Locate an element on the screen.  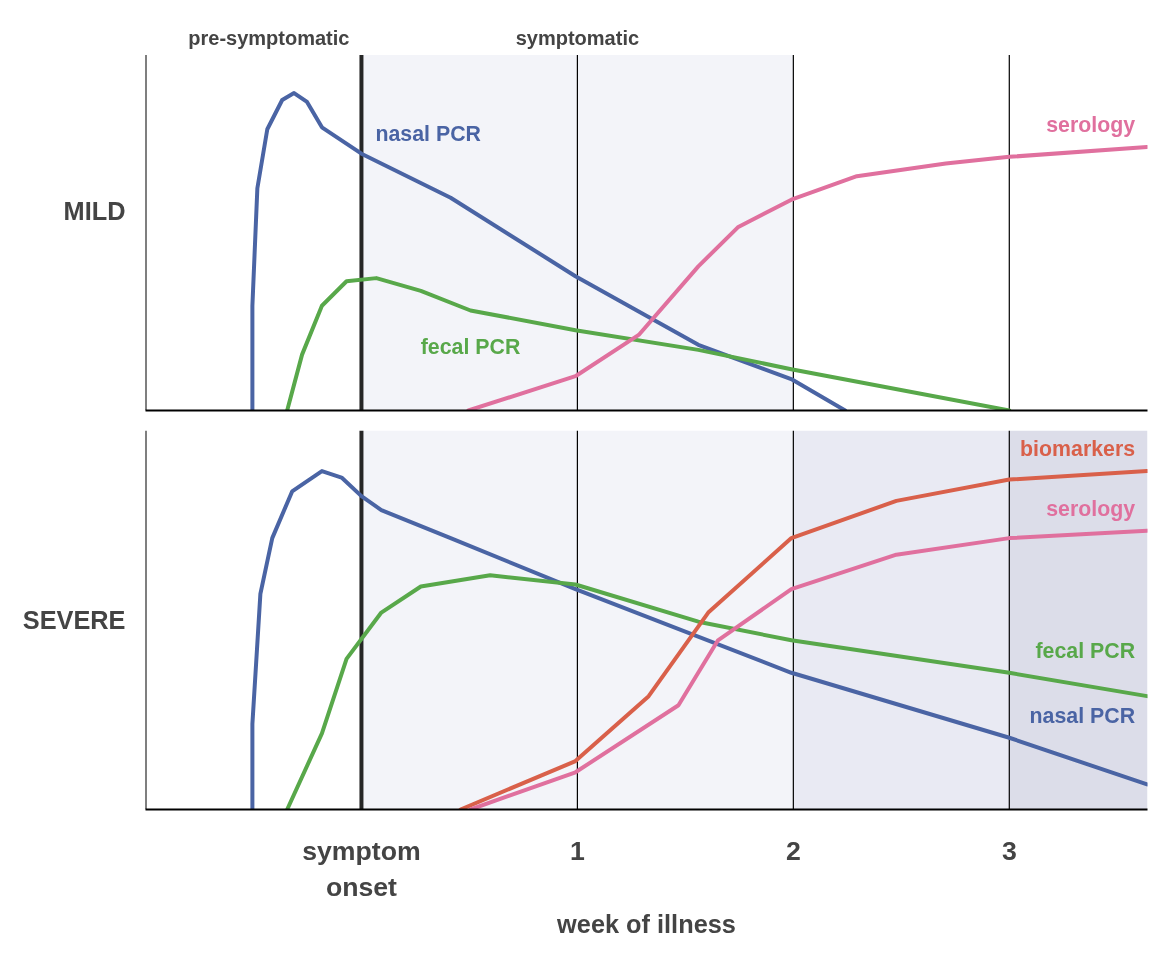
x-tick-label: 1 is located at coordinates (577, 850).